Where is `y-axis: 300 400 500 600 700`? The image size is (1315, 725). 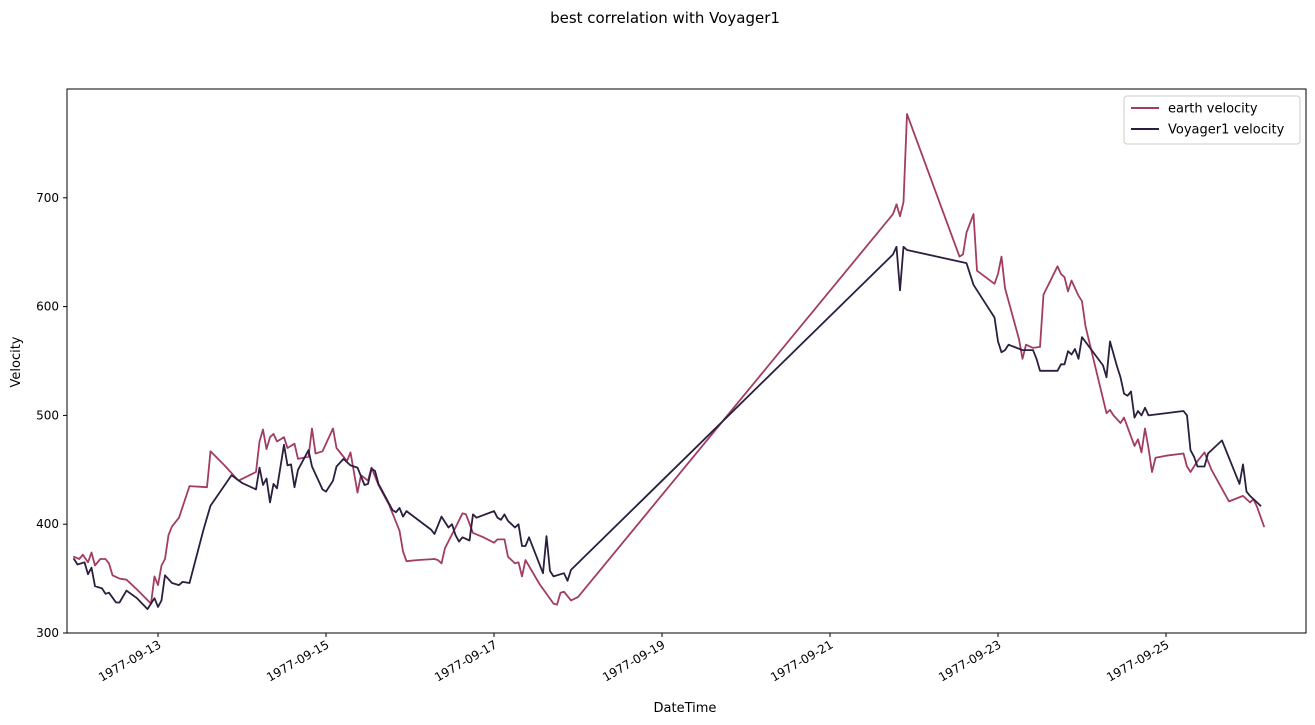 y-axis: 300 400 500 600 700 is located at coordinates (51, 415).